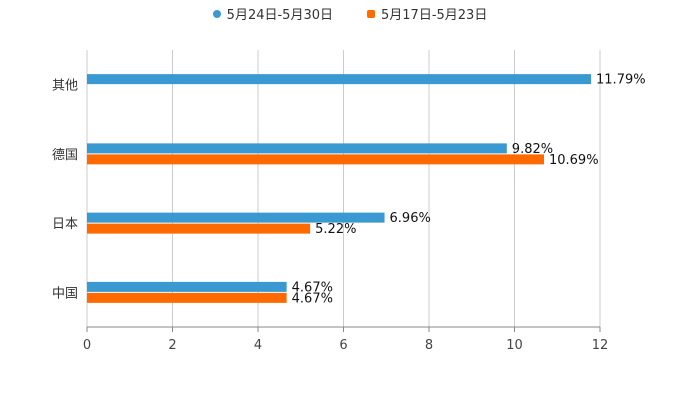  I want to click on legend-dot-icon, so click(216, 13).